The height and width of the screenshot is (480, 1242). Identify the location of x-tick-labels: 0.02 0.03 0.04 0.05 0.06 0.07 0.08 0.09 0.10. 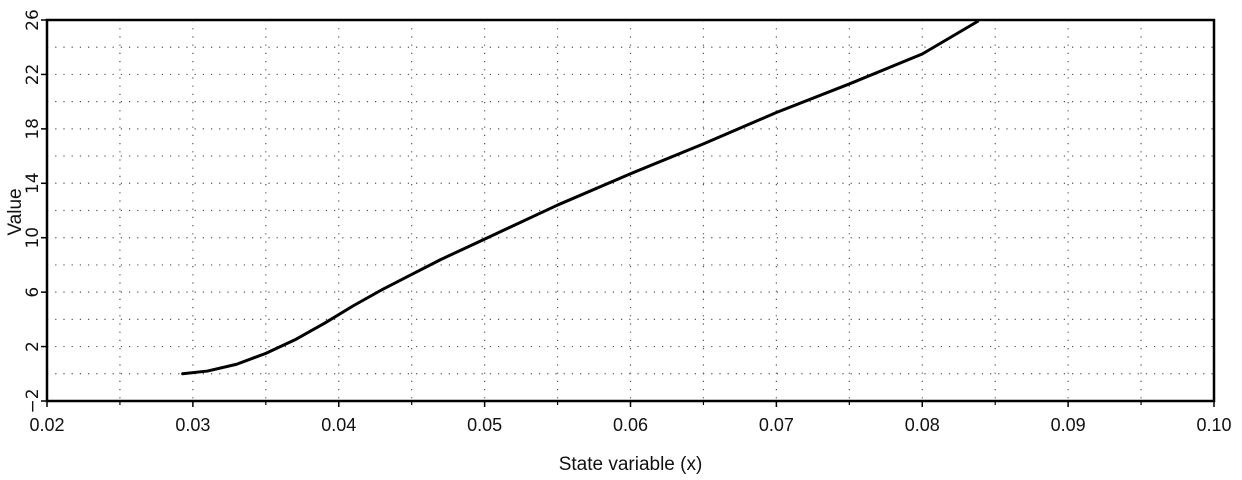
(630, 425).